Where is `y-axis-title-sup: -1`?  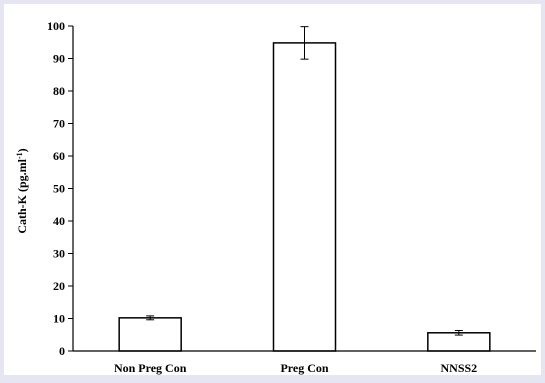 y-axis-title-sup: -1 is located at coordinates (19, 155).